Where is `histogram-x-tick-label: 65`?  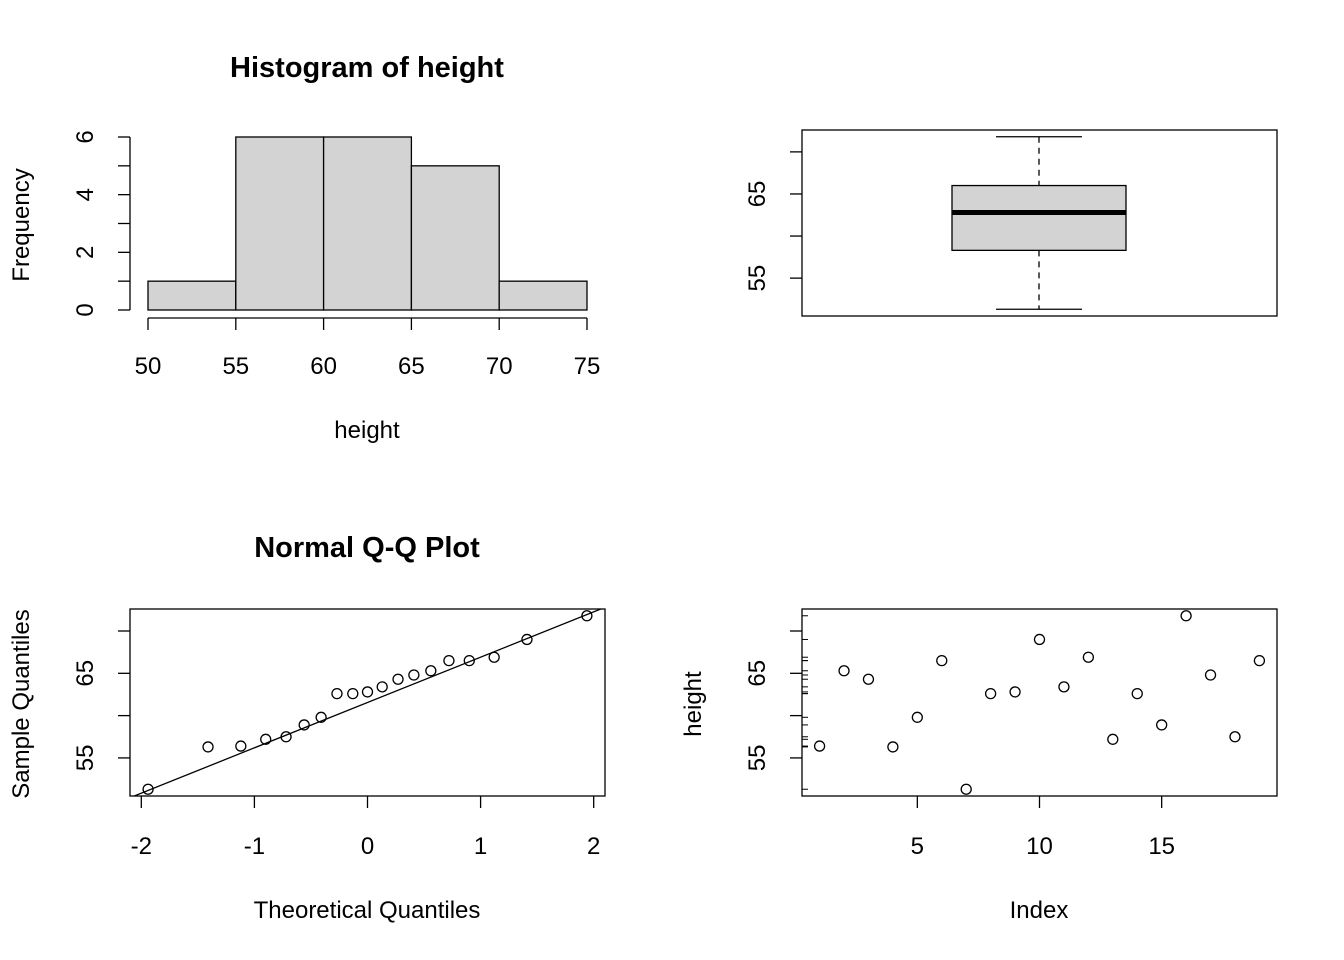
histogram-x-tick-label: 65 is located at coordinates (411, 366).